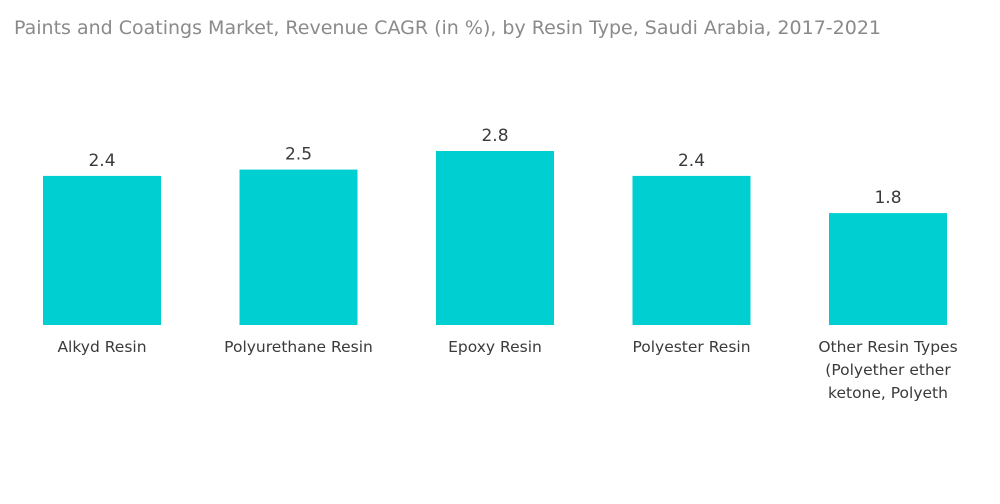 Image resolution: width=1000 pixels, height=504 pixels. I want to click on value-label-2: 2.5, so click(298, 155).